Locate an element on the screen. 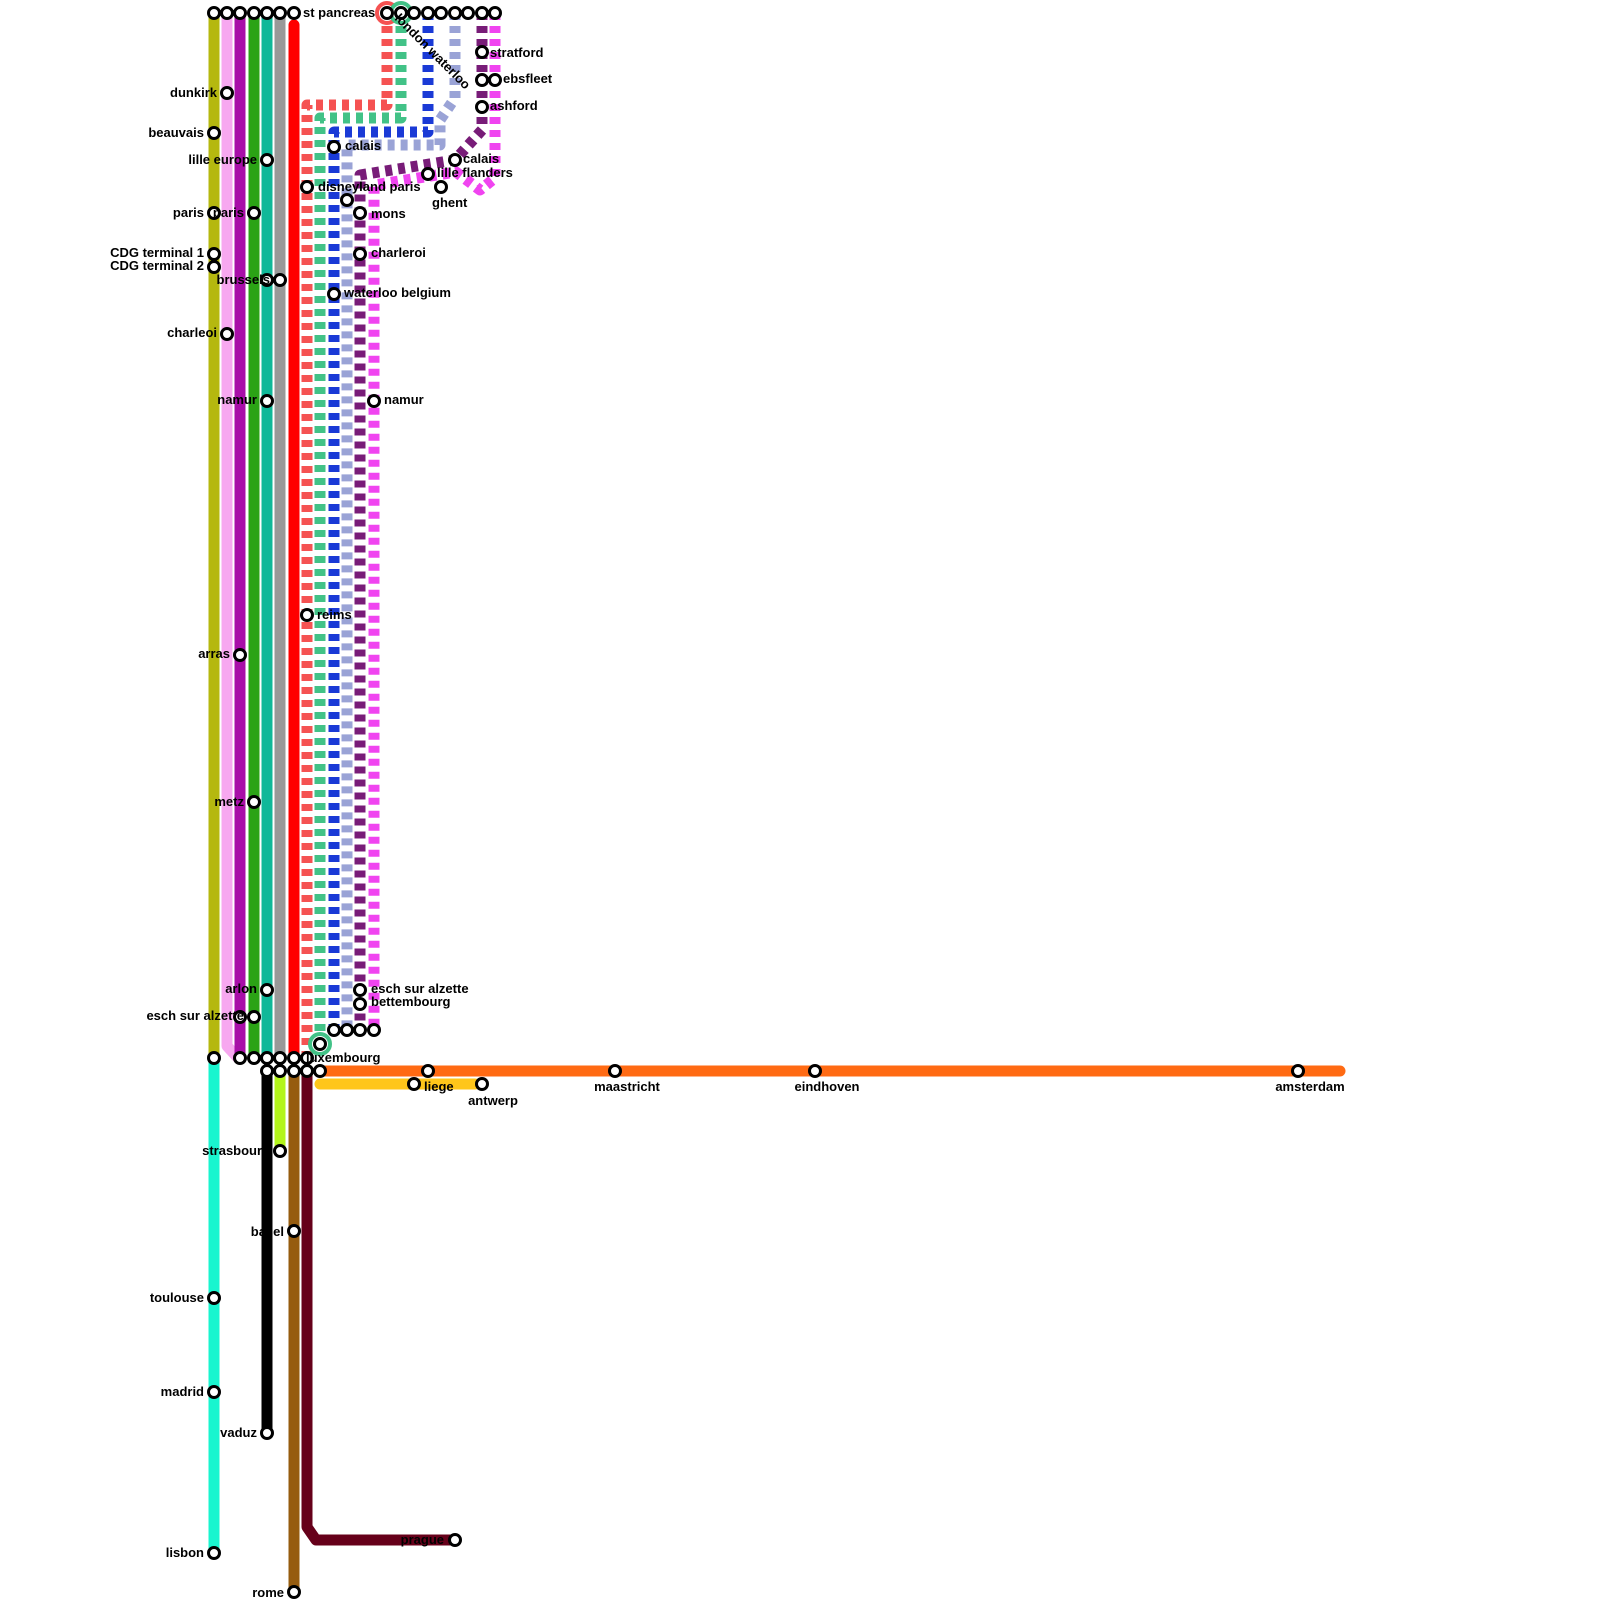 The height and width of the screenshot is (1600, 1600). route-magenta-dash is located at coordinates (434, 521).